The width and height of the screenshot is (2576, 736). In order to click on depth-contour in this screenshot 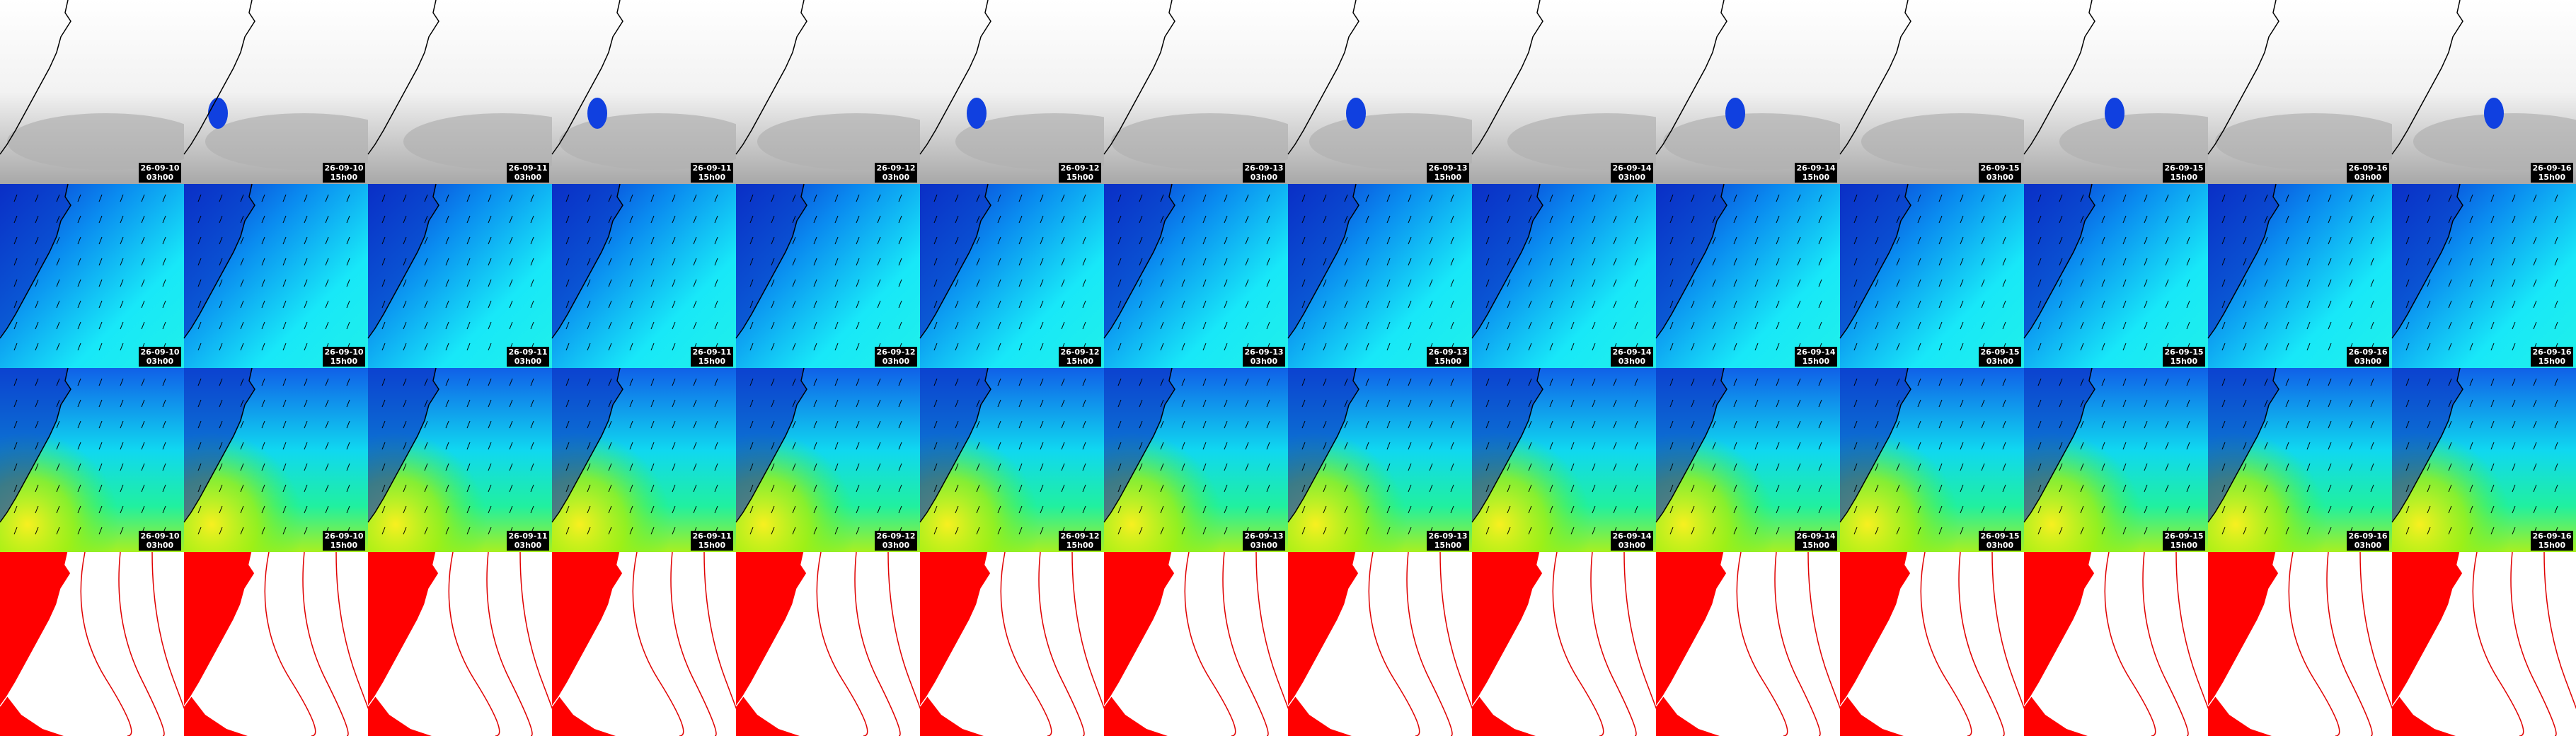, I will do `click(842, 644)`.